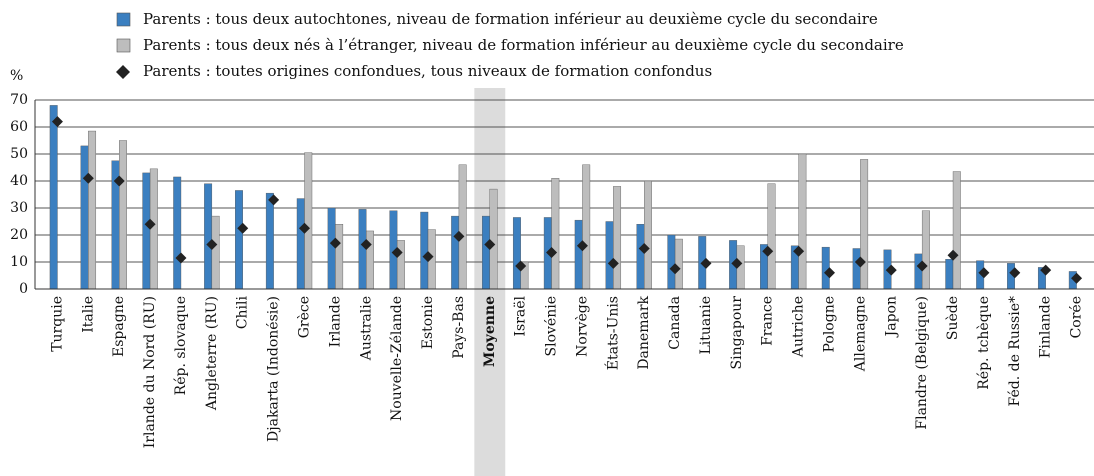 The width and height of the screenshot is (1094, 476). I want to click on x-tick-label: Nouvelle-Zélande, so click(397, 358).